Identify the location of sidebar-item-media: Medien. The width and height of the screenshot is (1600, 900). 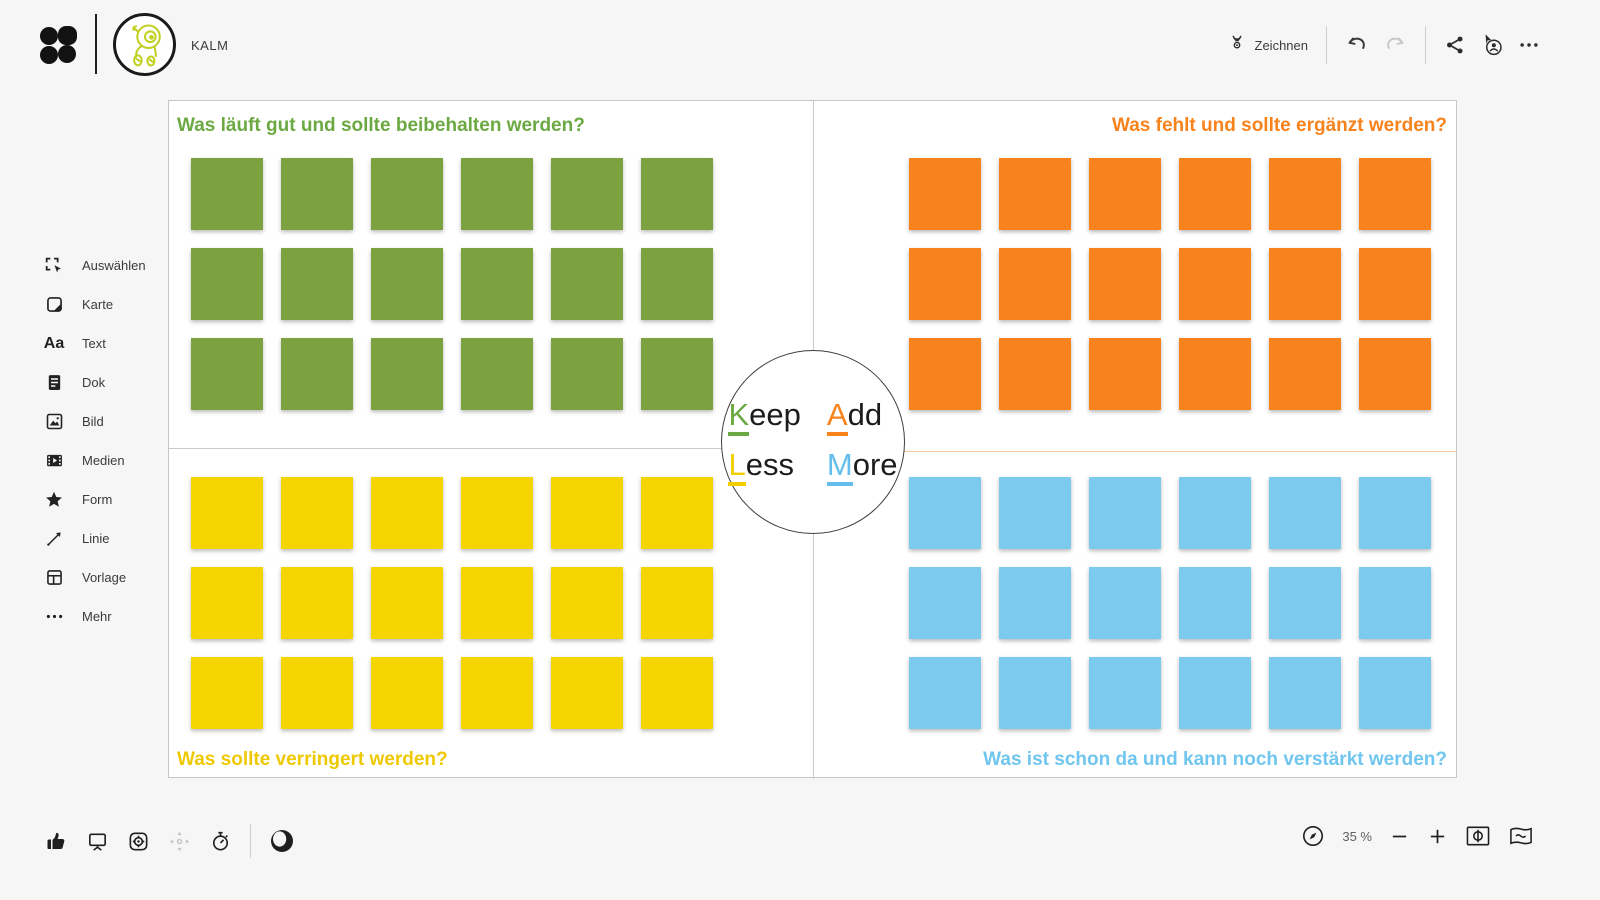
(94, 460).